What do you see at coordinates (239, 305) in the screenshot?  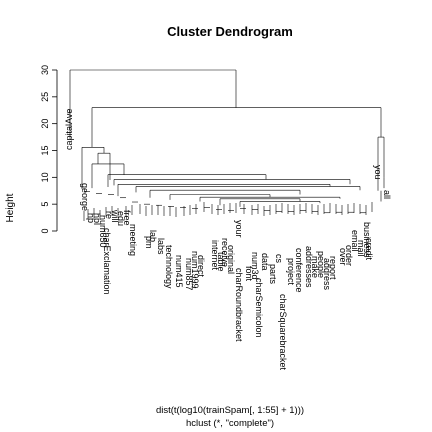 I see `leaf-label: charRoundbracket` at bounding box center [239, 305].